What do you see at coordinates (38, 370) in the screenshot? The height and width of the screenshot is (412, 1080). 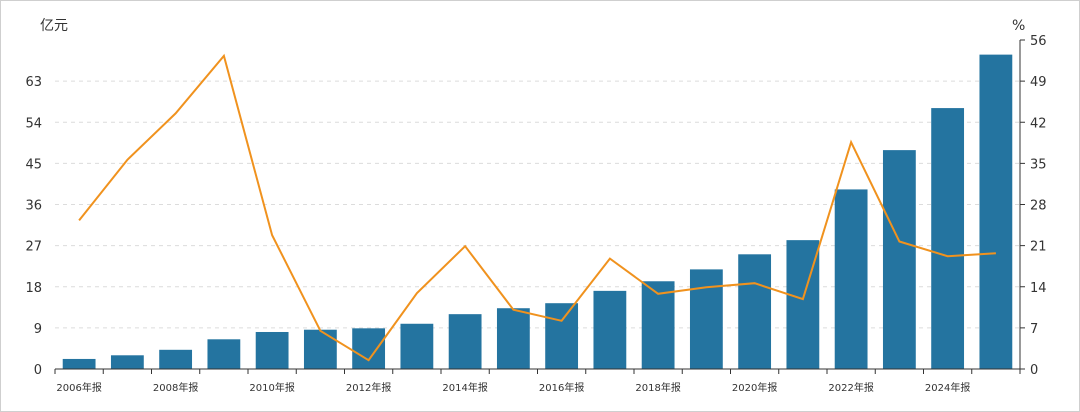 I see `left-tick-label: 0` at bounding box center [38, 370].